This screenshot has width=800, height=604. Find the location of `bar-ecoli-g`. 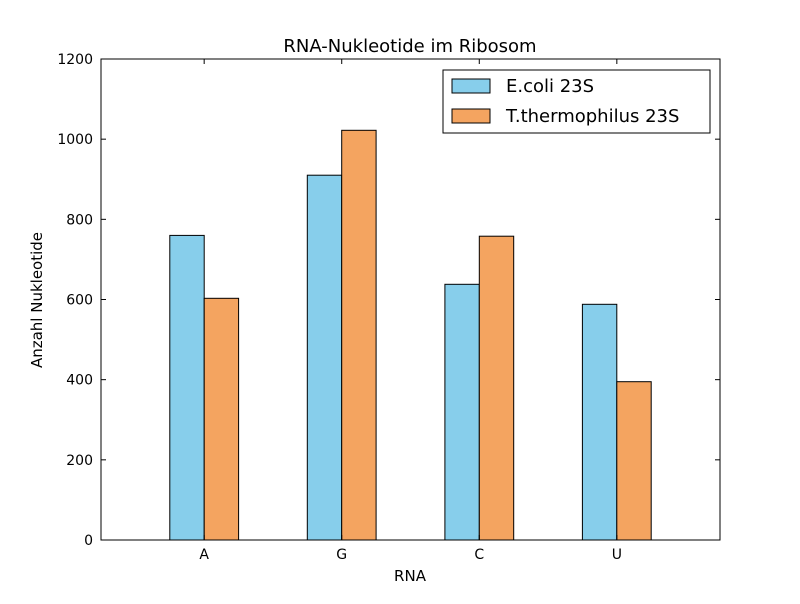

bar-ecoli-g is located at coordinates (324, 357).